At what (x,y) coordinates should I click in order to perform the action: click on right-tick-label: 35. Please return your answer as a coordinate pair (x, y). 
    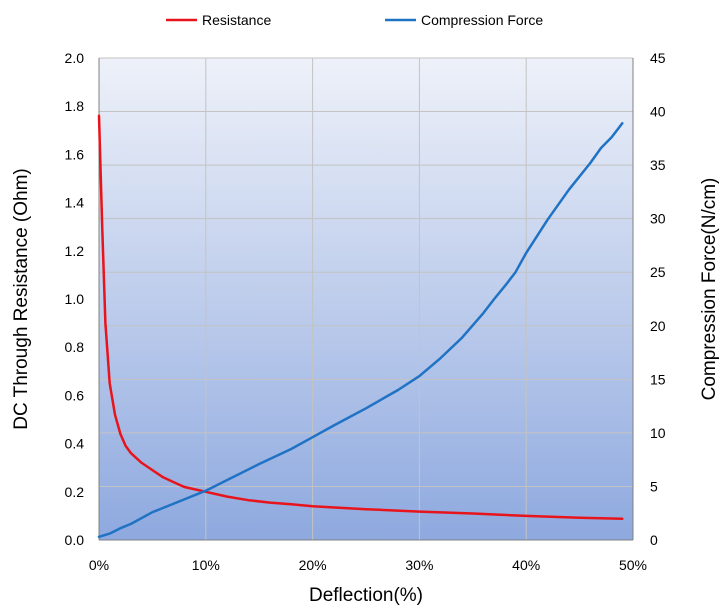
    Looking at the image, I should click on (658, 165).